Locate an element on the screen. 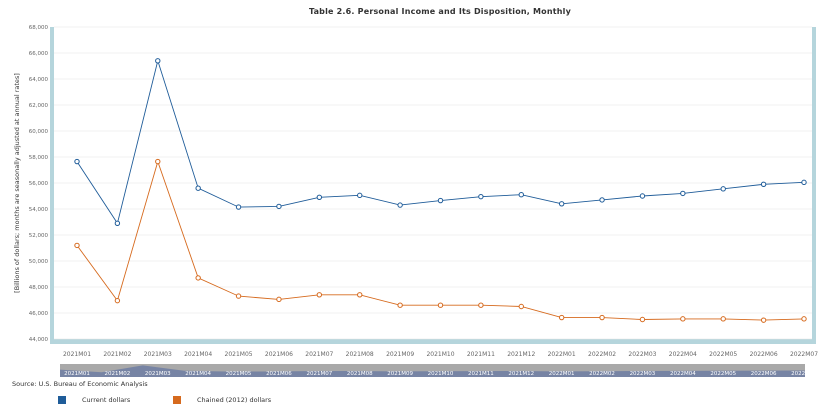 Image resolution: width=835 pixels, height=419 pixels. navigator-tick-label: 2021M08 is located at coordinates (360, 374).